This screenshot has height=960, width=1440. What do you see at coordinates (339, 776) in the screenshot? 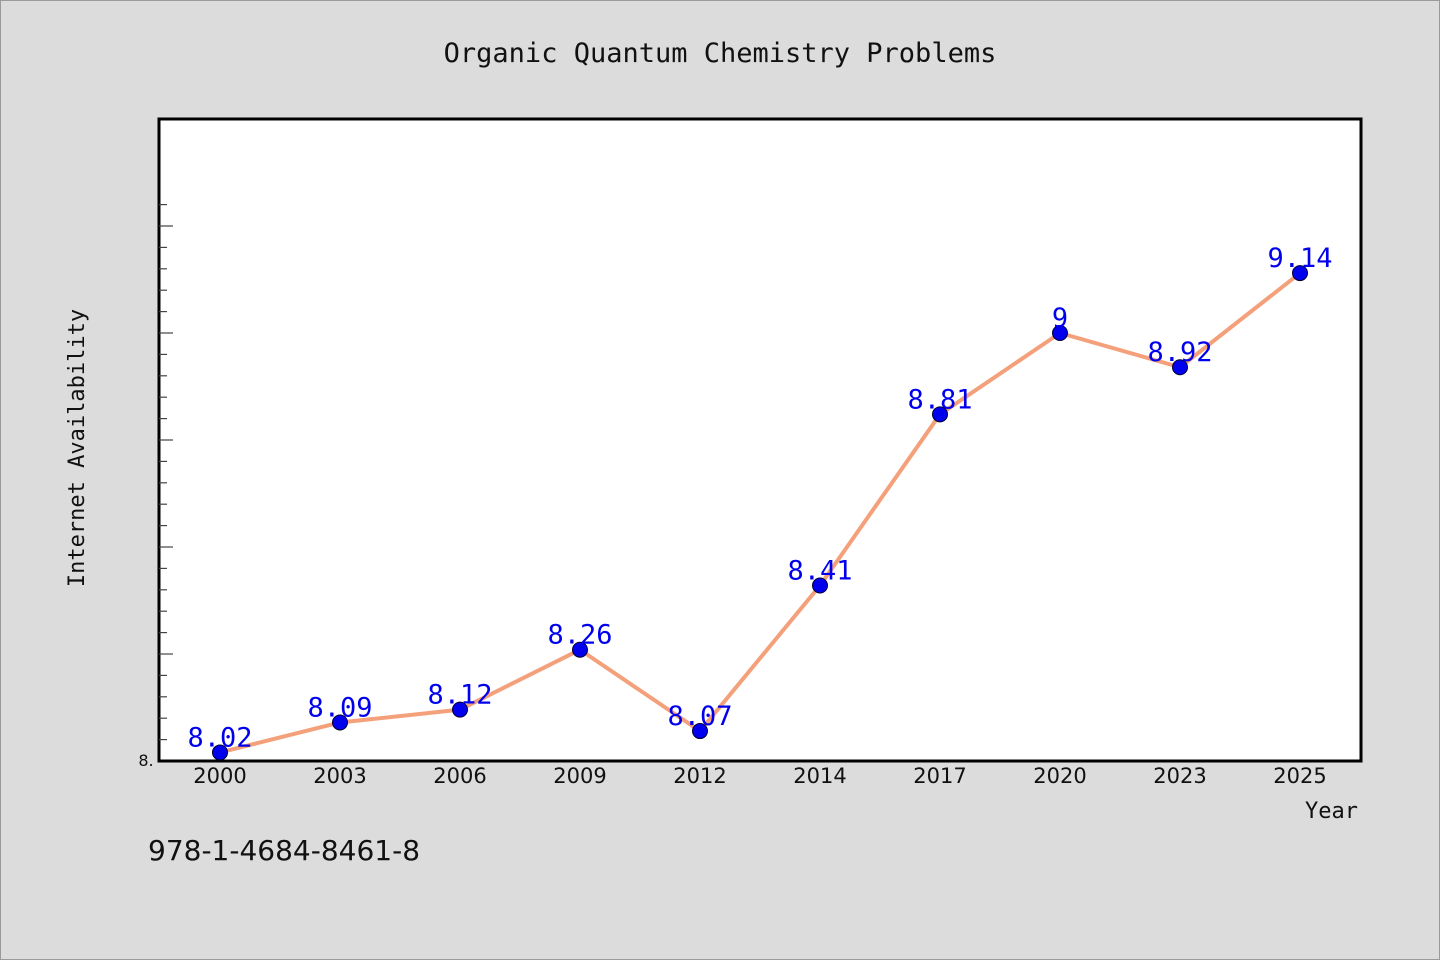
I see `x-tick-label: 2003` at bounding box center [339, 776].